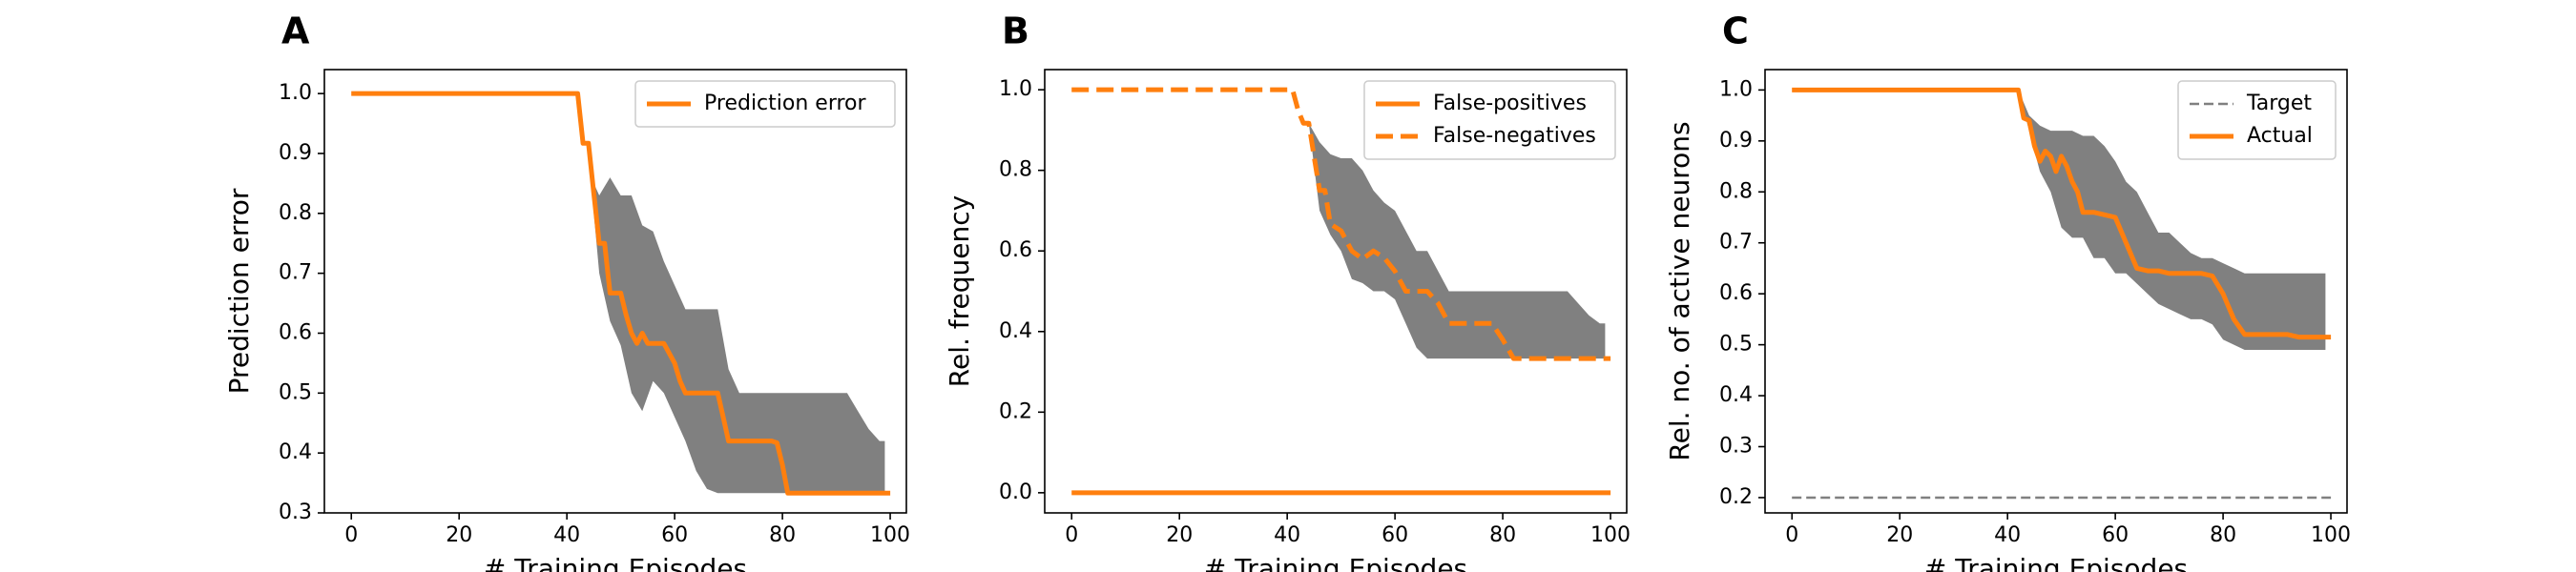 The height and width of the screenshot is (572, 2576). What do you see at coordinates (2279, 104) in the screenshot?
I see `legend-label: Target` at bounding box center [2279, 104].